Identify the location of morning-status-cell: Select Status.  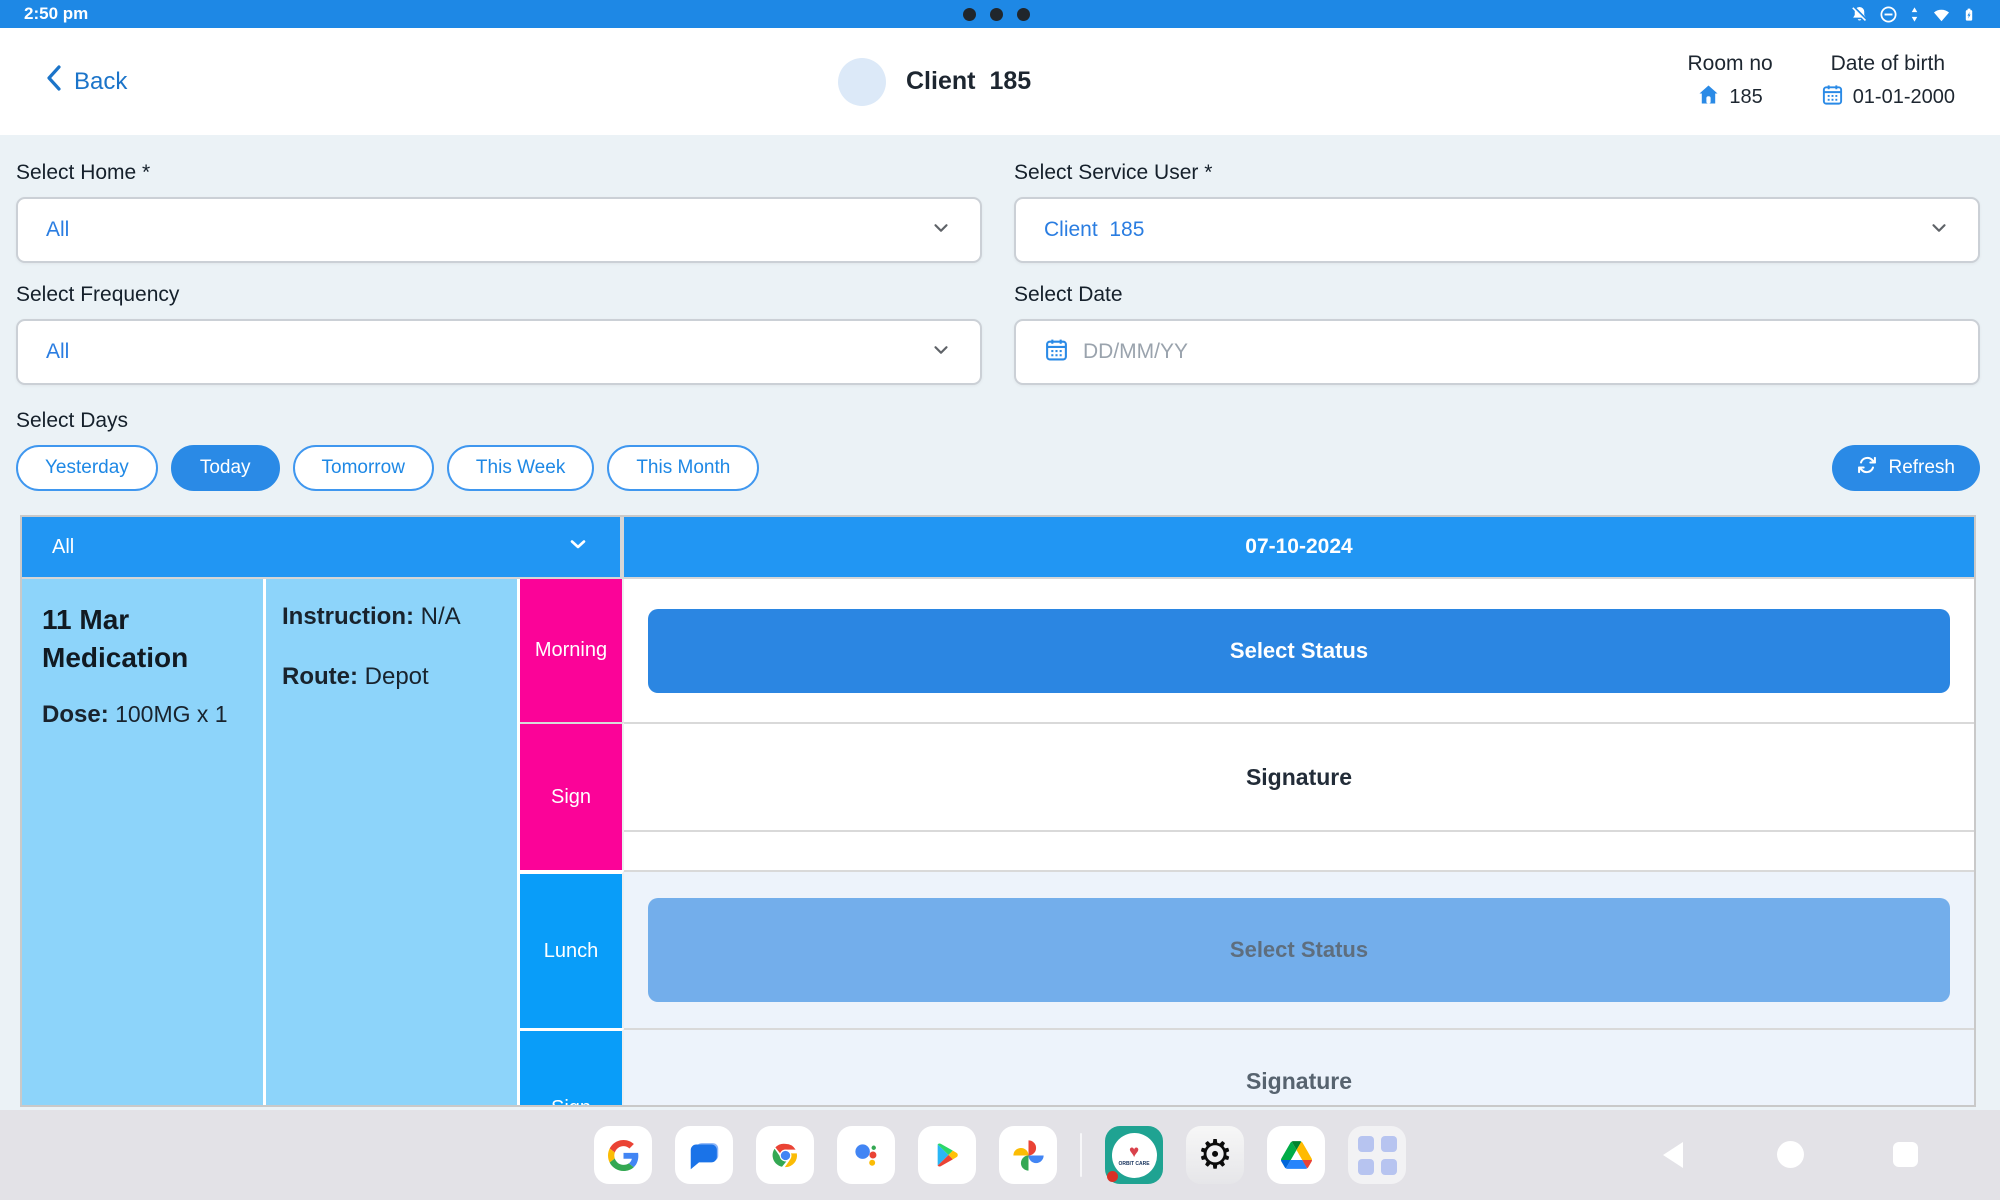
(1299, 650).